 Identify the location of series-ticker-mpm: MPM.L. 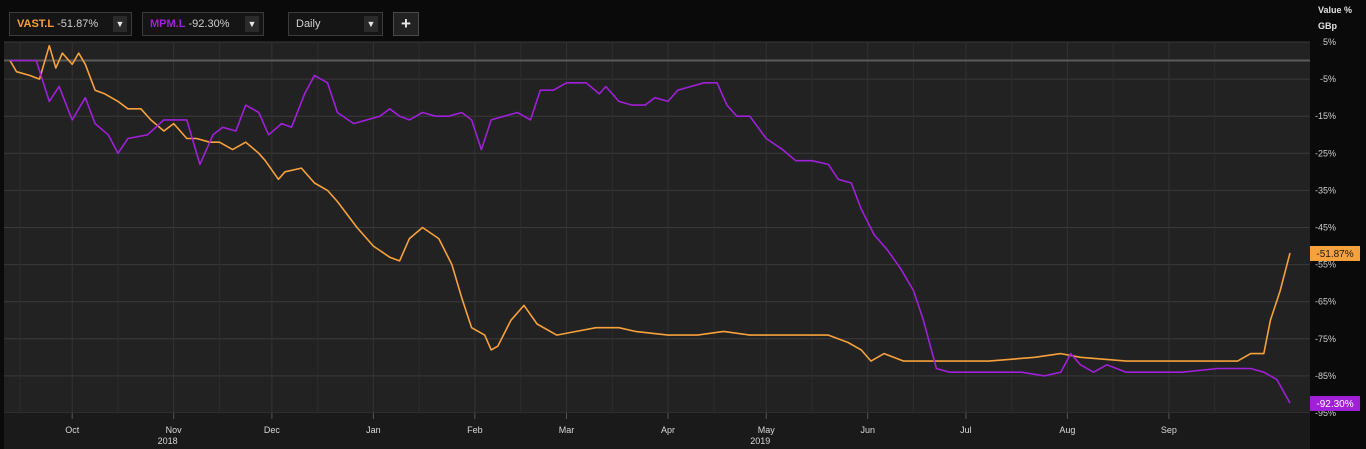
(168, 24).